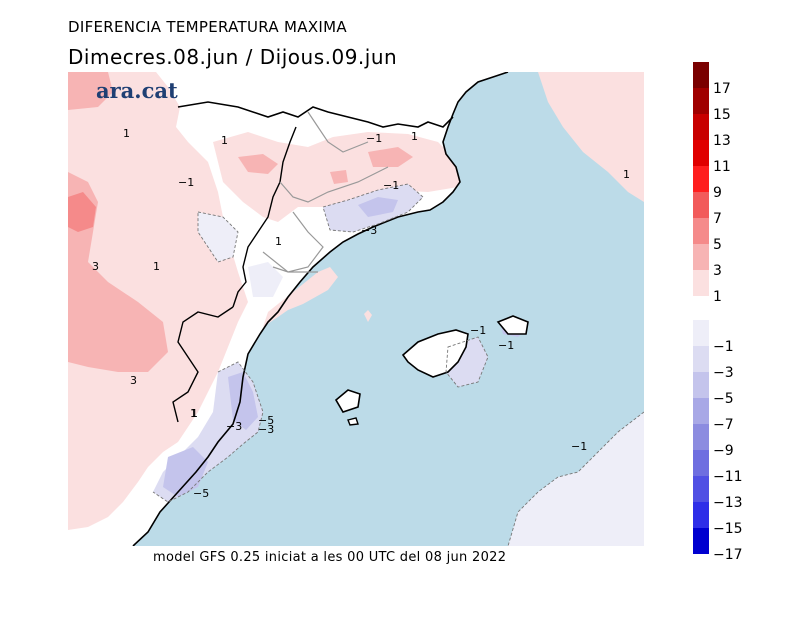 This screenshot has height=617, width=800. Describe the element at coordinates (722, 89) in the screenshot. I see `legend-label: 17` at that location.